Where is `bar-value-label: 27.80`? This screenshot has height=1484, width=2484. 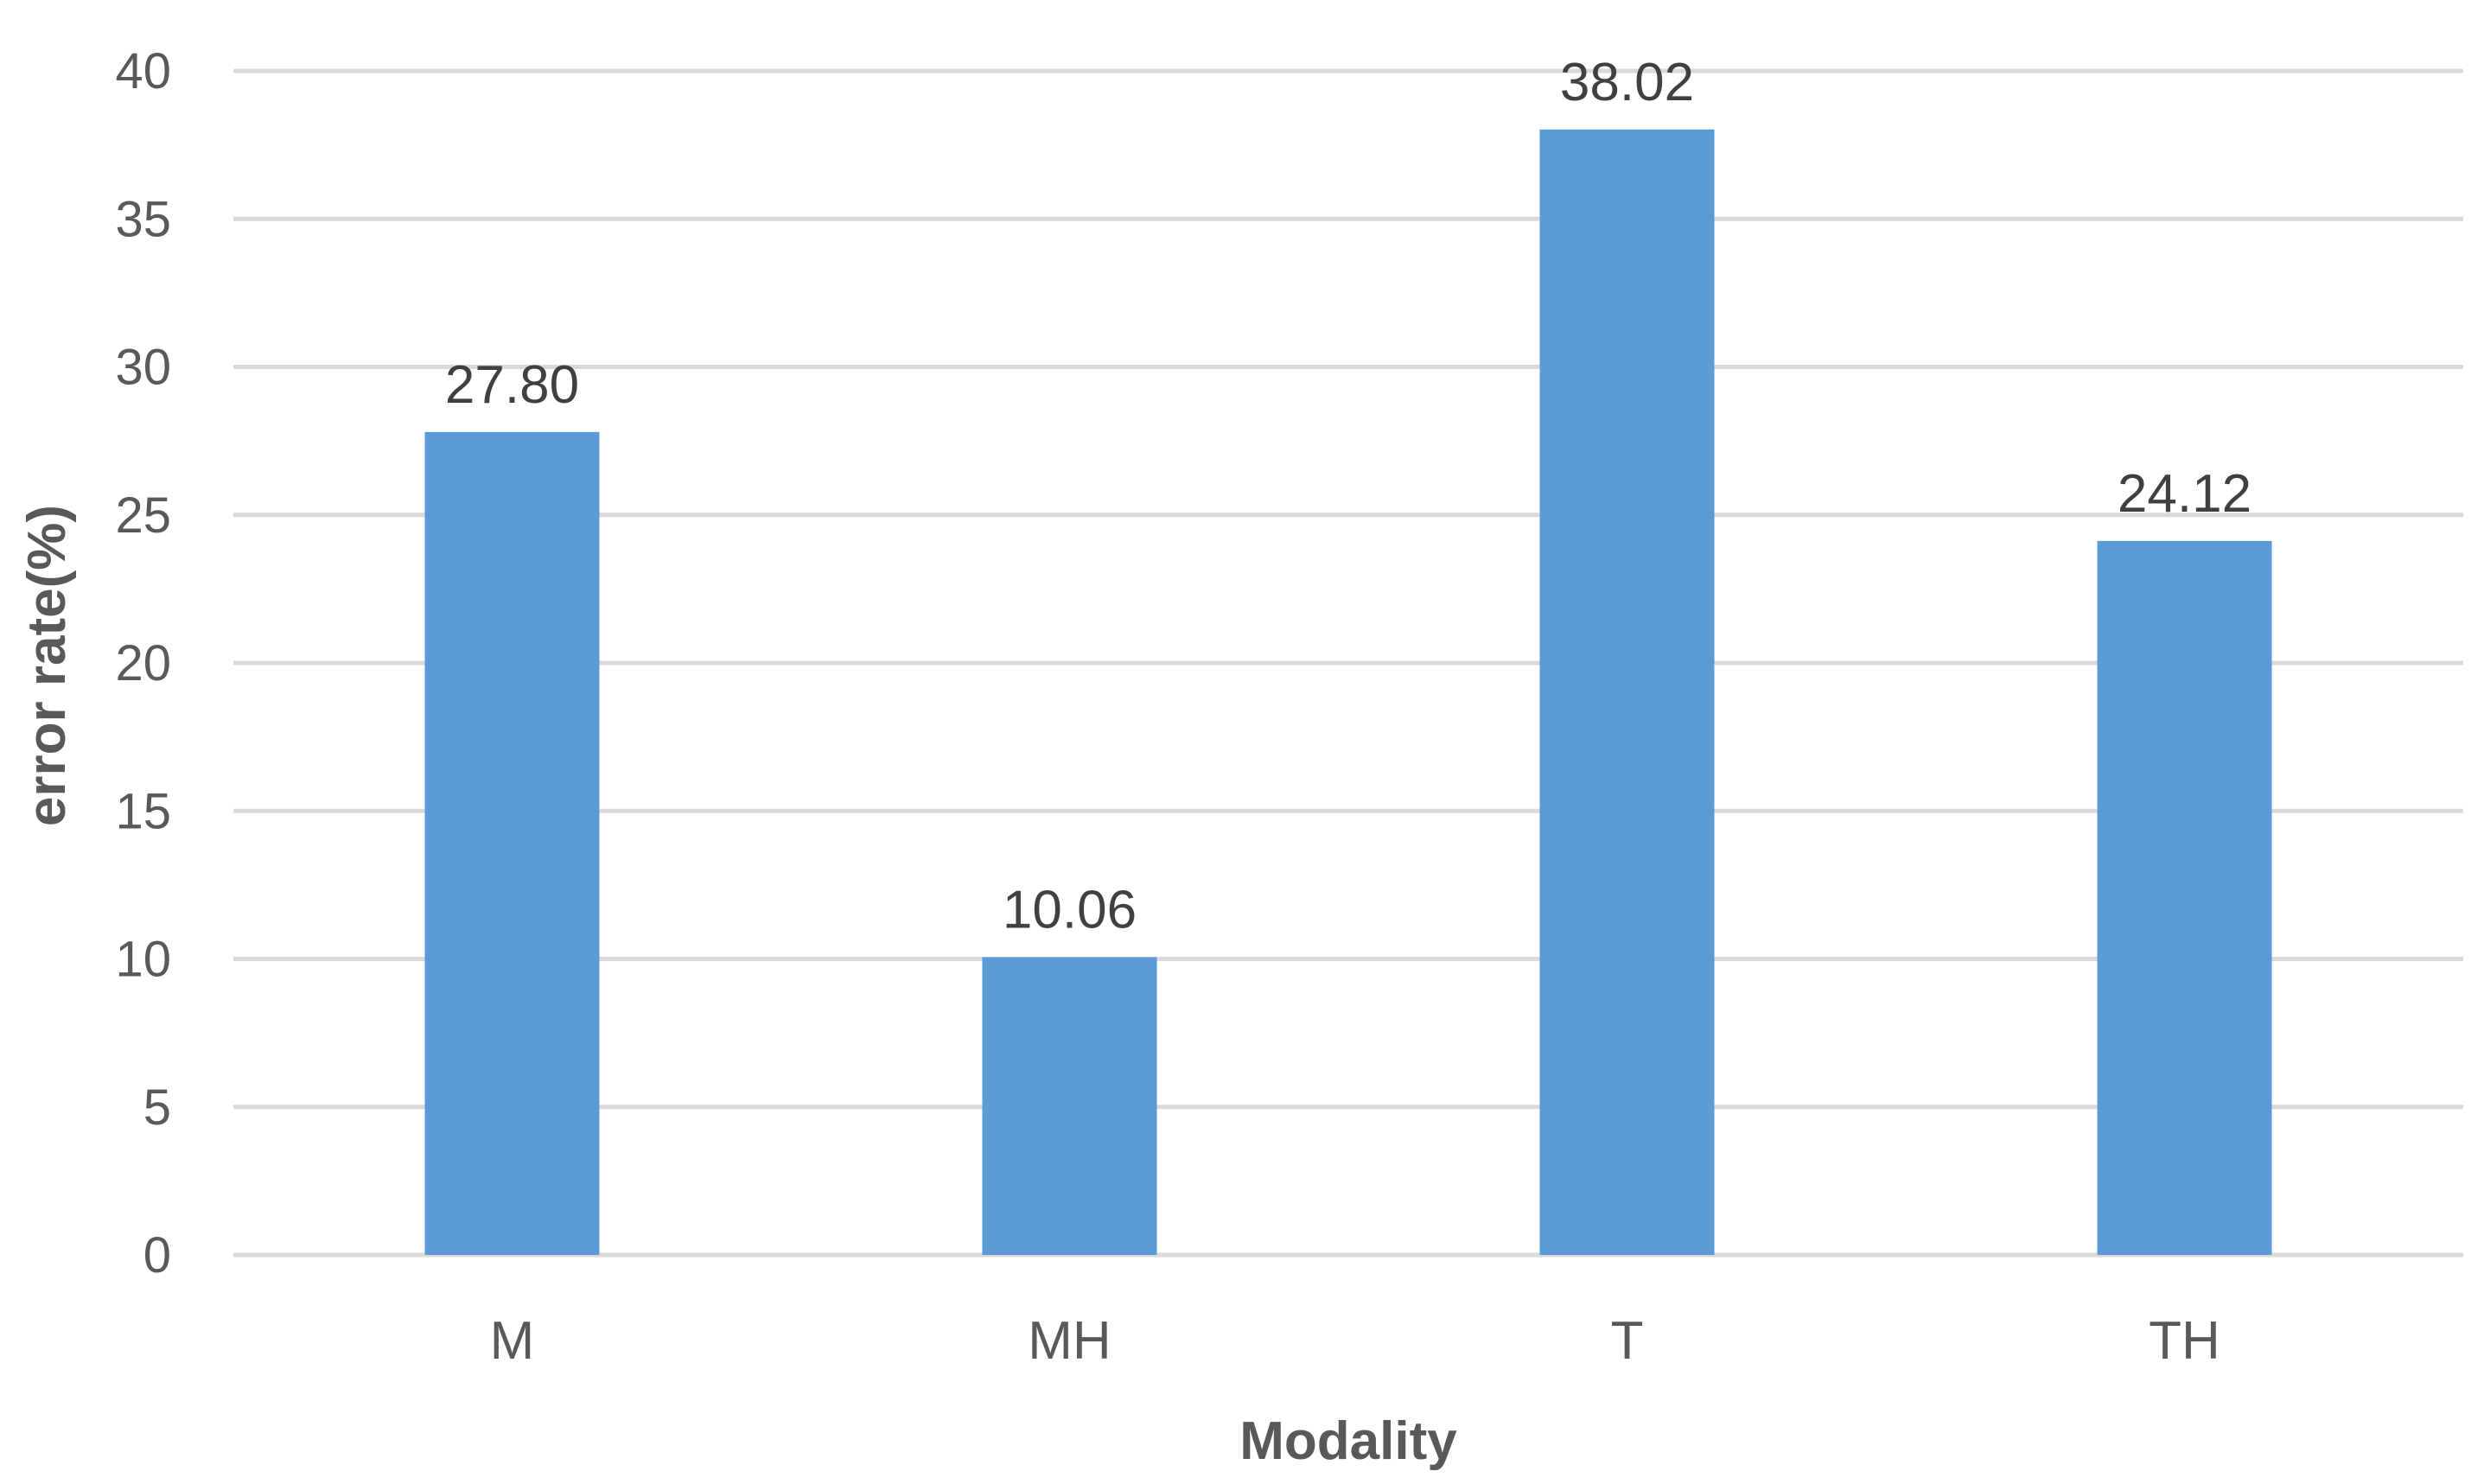 bar-value-label: 27.80 is located at coordinates (512, 385).